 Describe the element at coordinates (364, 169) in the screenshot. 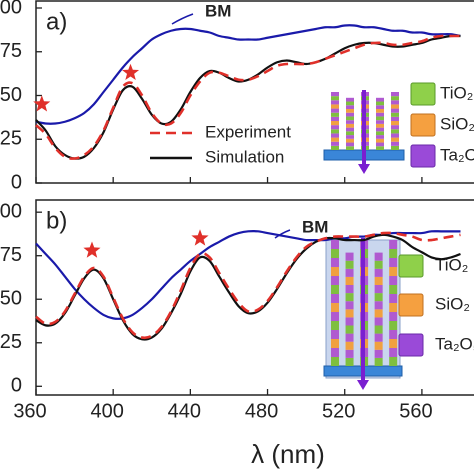

I see `light-arrow-head` at that location.